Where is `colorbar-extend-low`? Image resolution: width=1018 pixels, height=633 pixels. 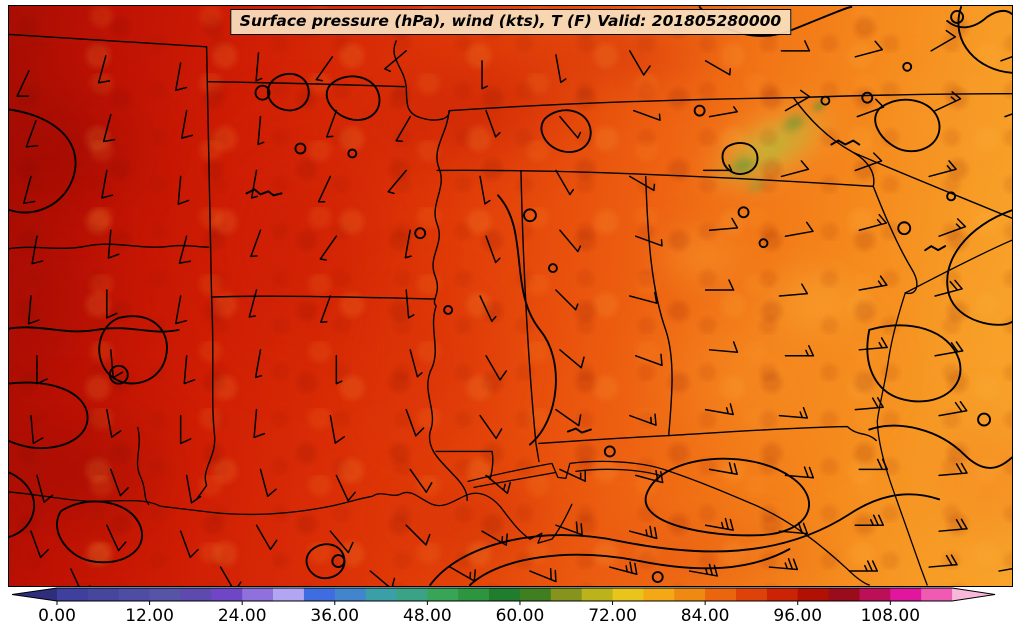 colorbar-extend-low is located at coordinates (34, 594).